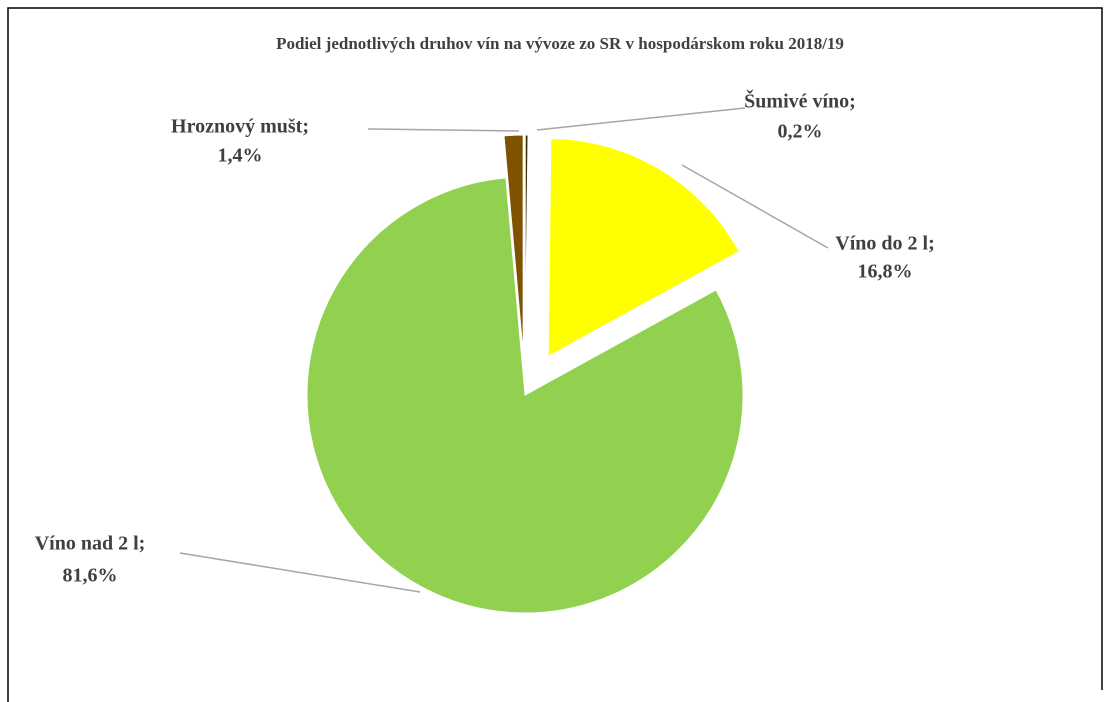  I want to click on slice-label: Hroznový mušt;, so click(240, 127).